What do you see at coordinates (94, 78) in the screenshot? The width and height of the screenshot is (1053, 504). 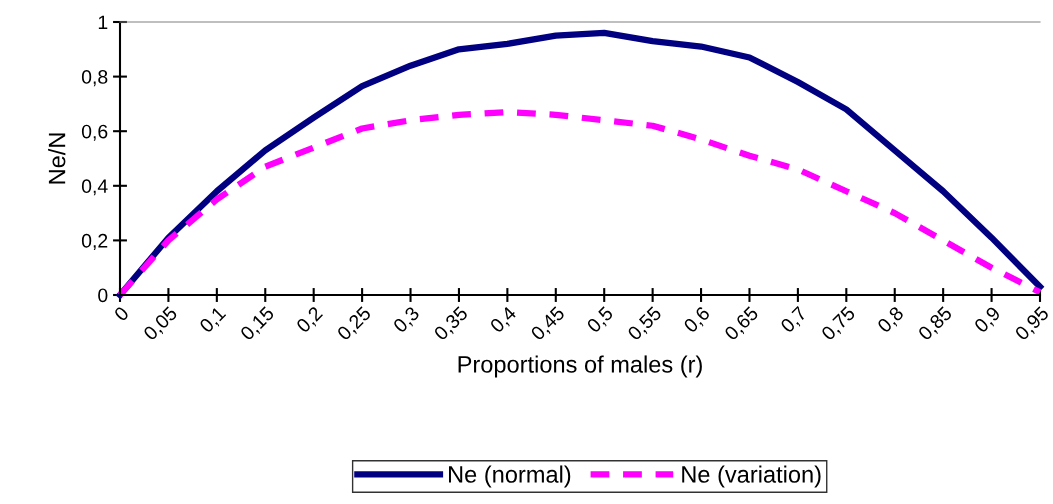 I see `y-tick-label: 0,8` at bounding box center [94, 78].